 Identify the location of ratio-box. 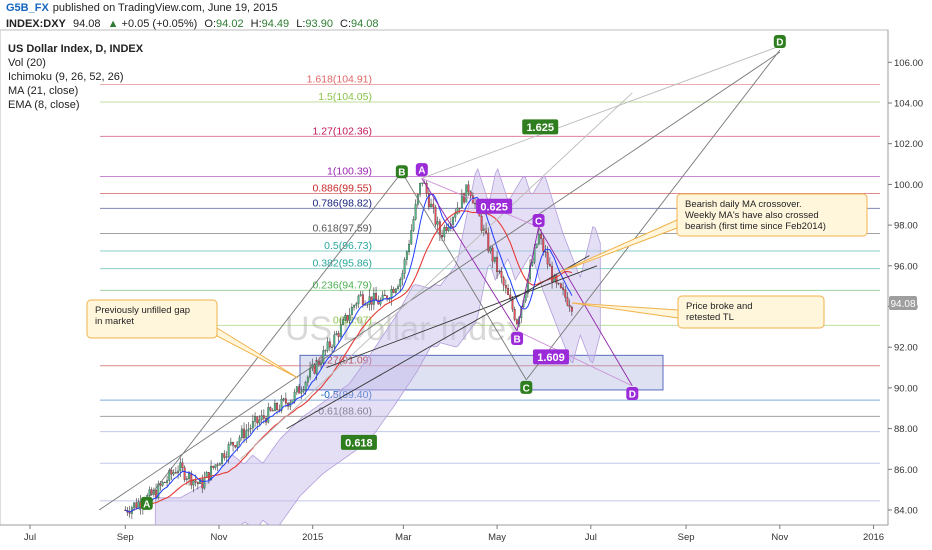
(358, 442).